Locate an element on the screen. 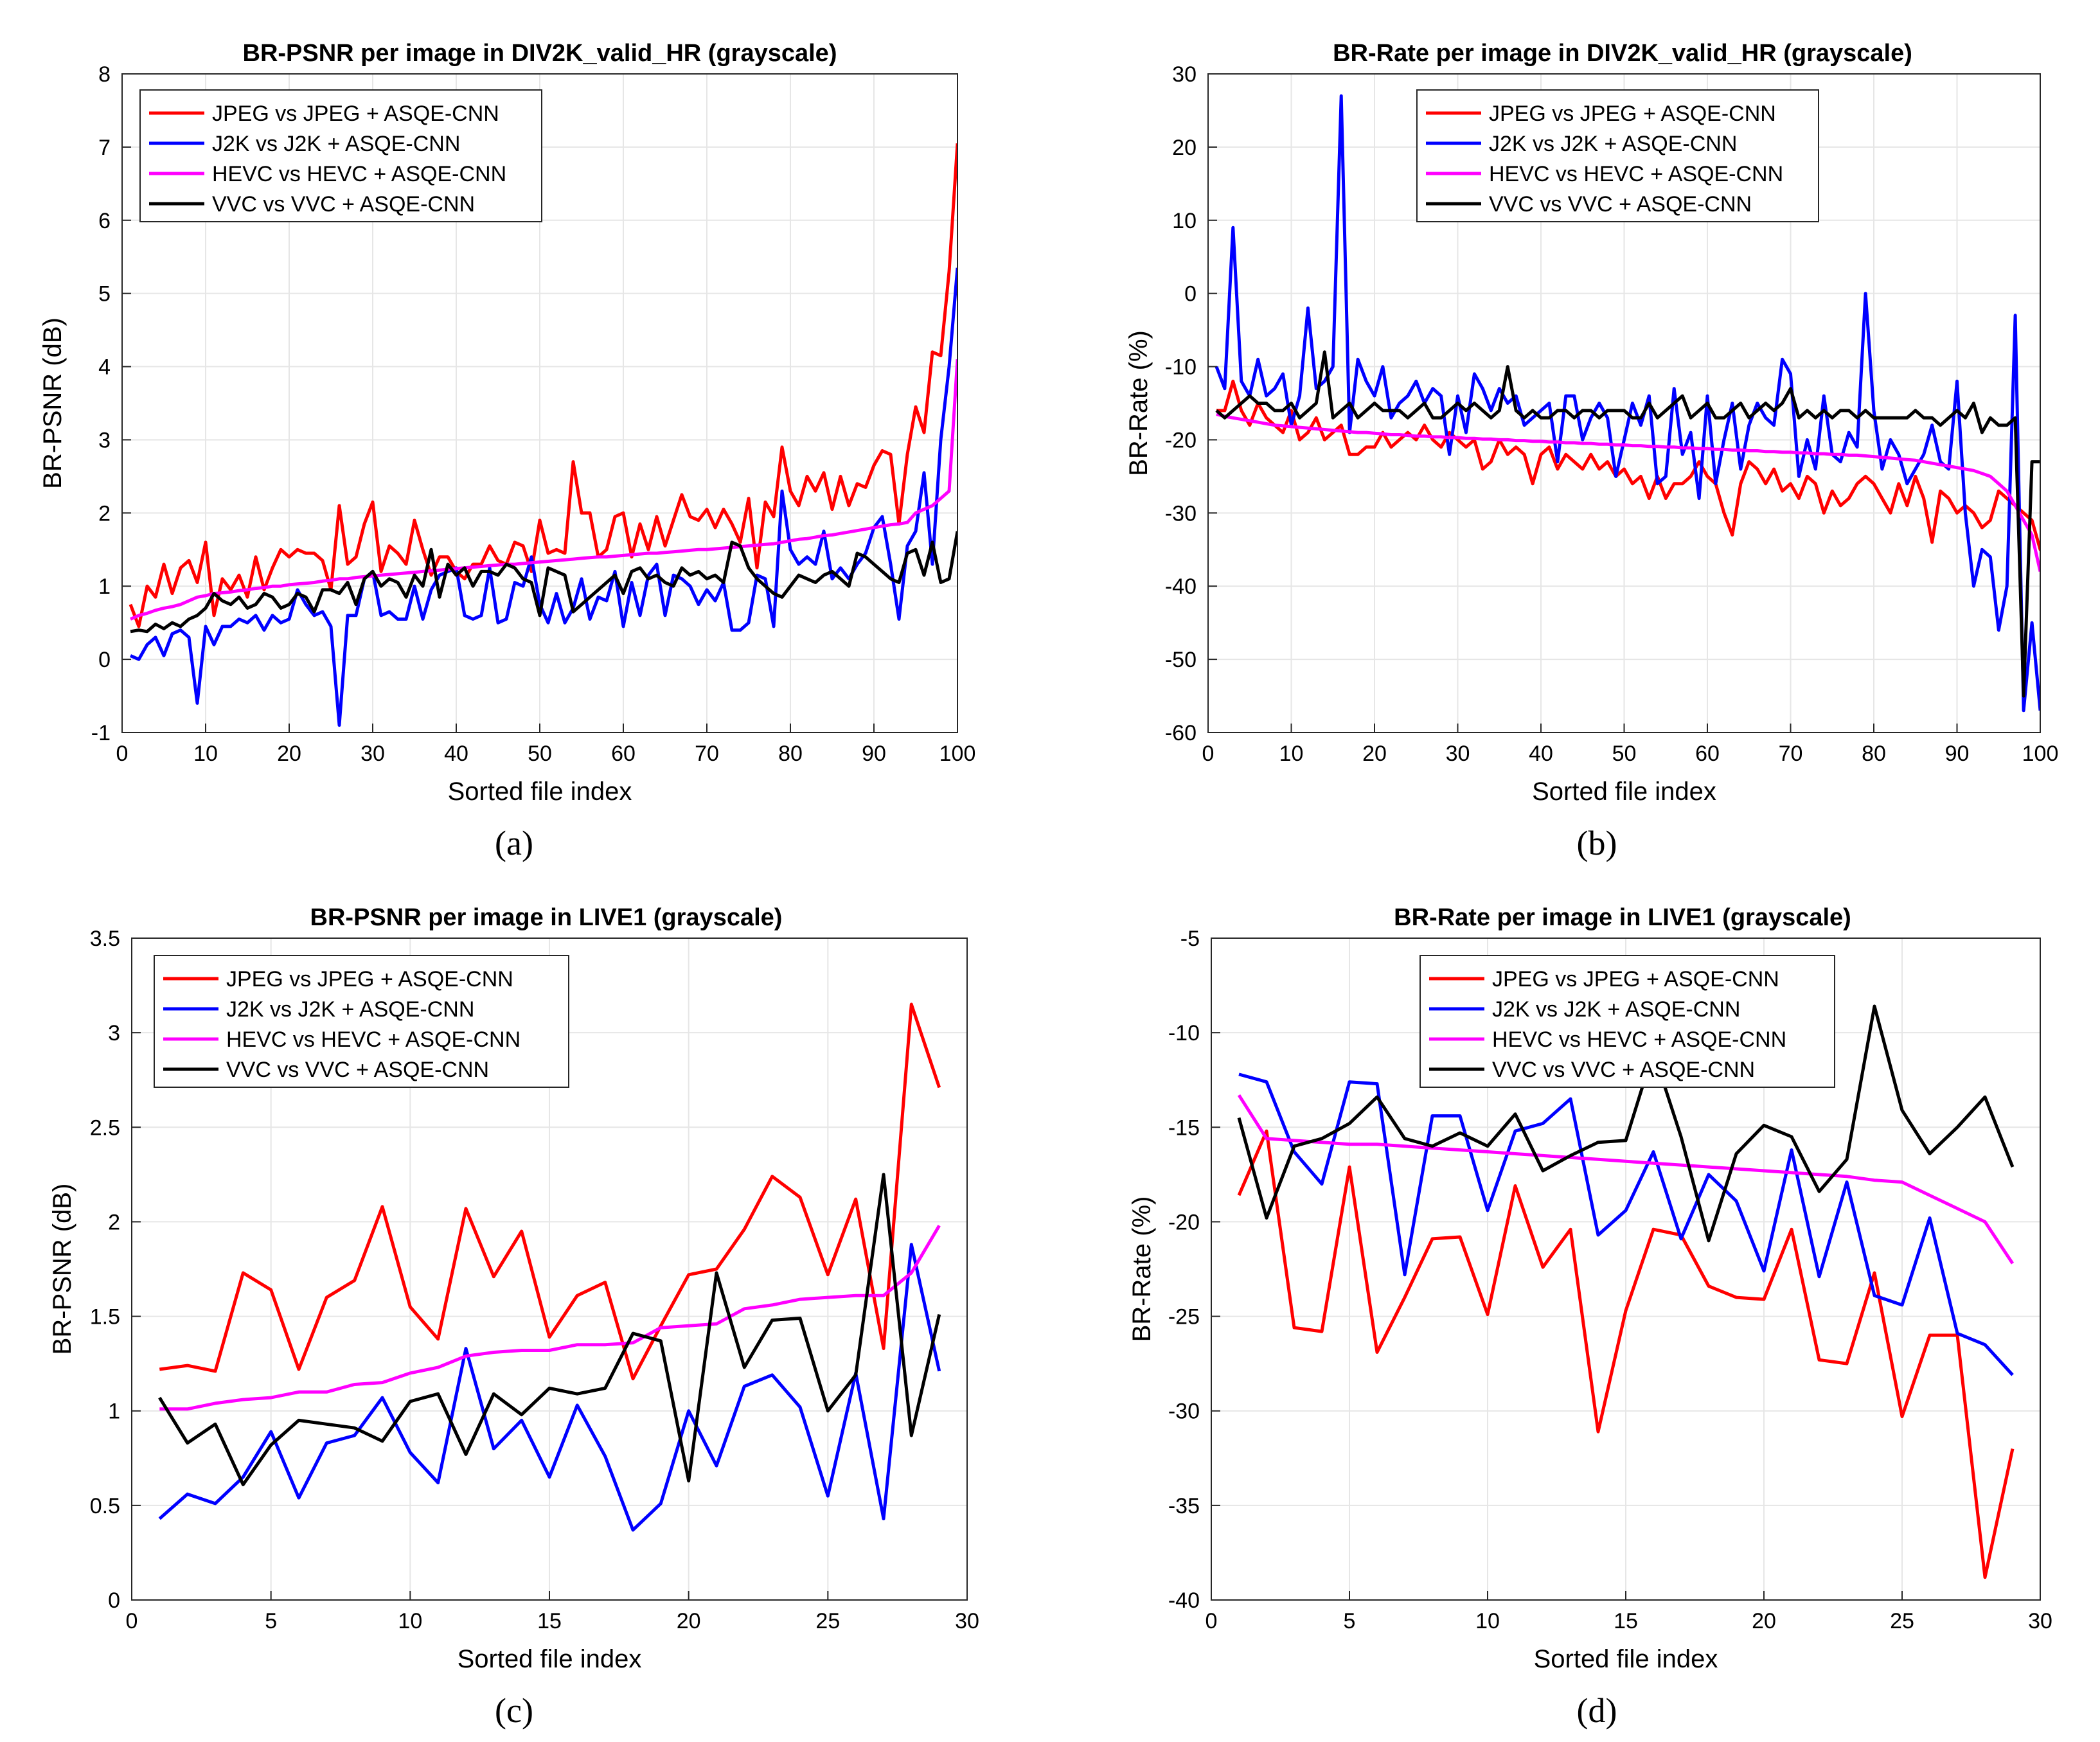 The height and width of the screenshot is (1742, 2100). chart-title: BR-Rate per image in LIVE1 (grayscale) is located at coordinates (1622, 917).